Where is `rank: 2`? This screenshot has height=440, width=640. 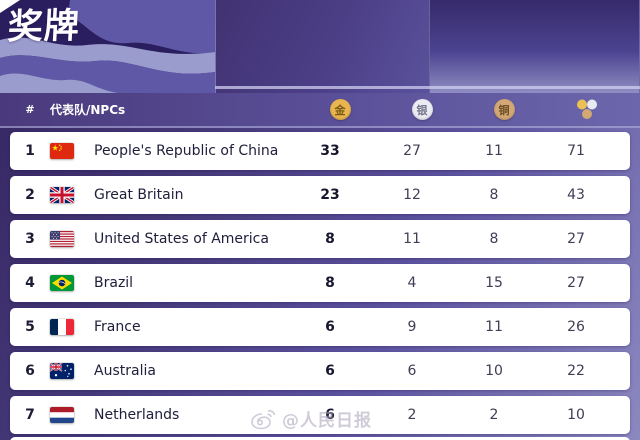 rank: 2 is located at coordinates (30, 195).